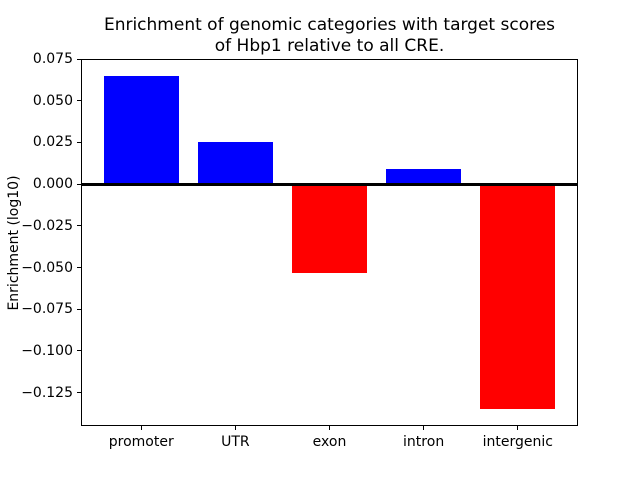 The height and width of the screenshot is (480, 640). Describe the element at coordinates (518, 297) in the screenshot. I see `bar-intergenic` at that location.